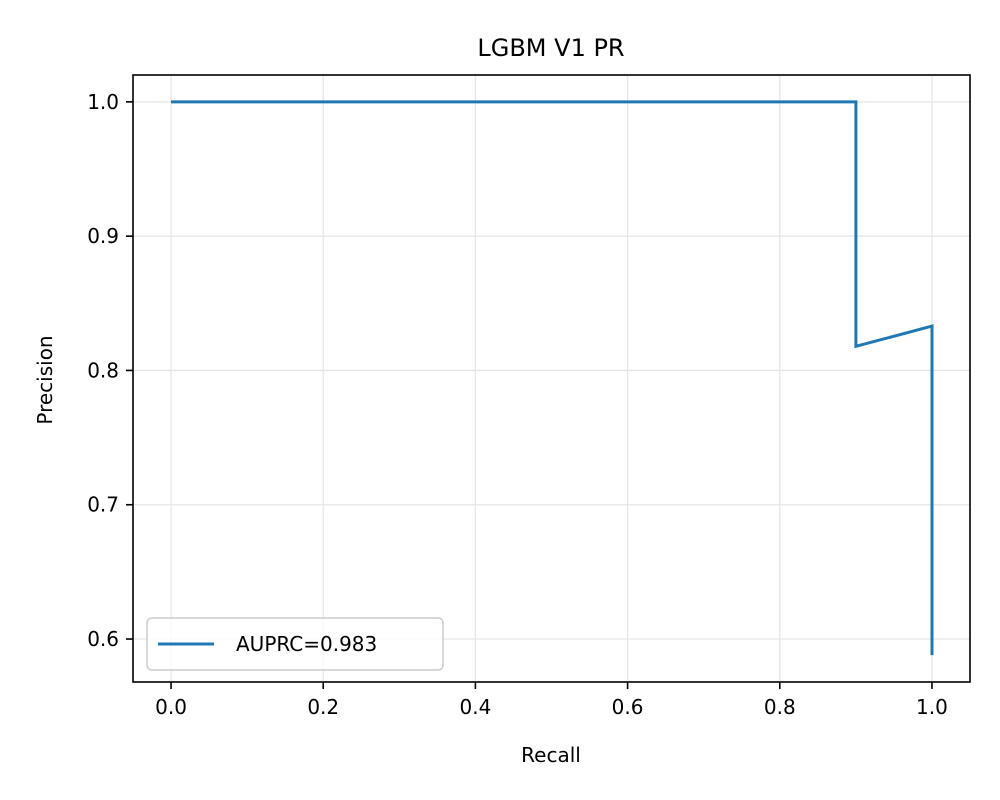 The height and width of the screenshot is (800, 1000). I want to click on y-axis-title: Precision, so click(45, 379).